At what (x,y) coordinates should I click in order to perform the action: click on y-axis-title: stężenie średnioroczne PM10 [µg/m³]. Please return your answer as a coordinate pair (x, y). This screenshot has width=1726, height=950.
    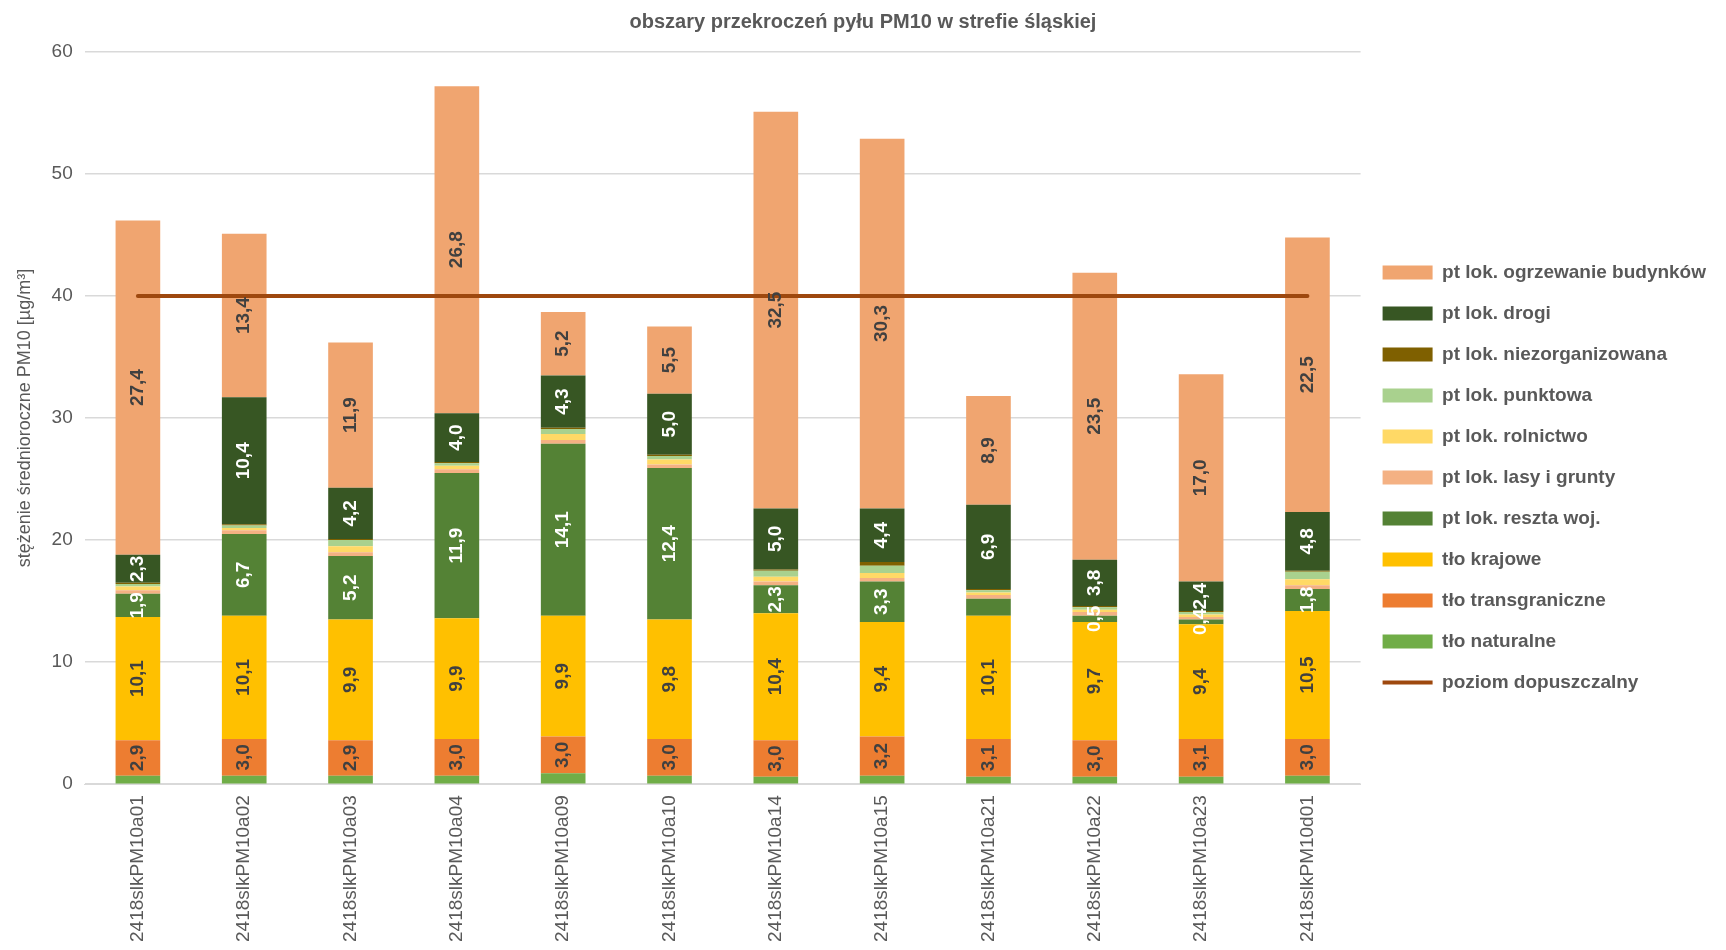
    Looking at the image, I should click on (23, 418).